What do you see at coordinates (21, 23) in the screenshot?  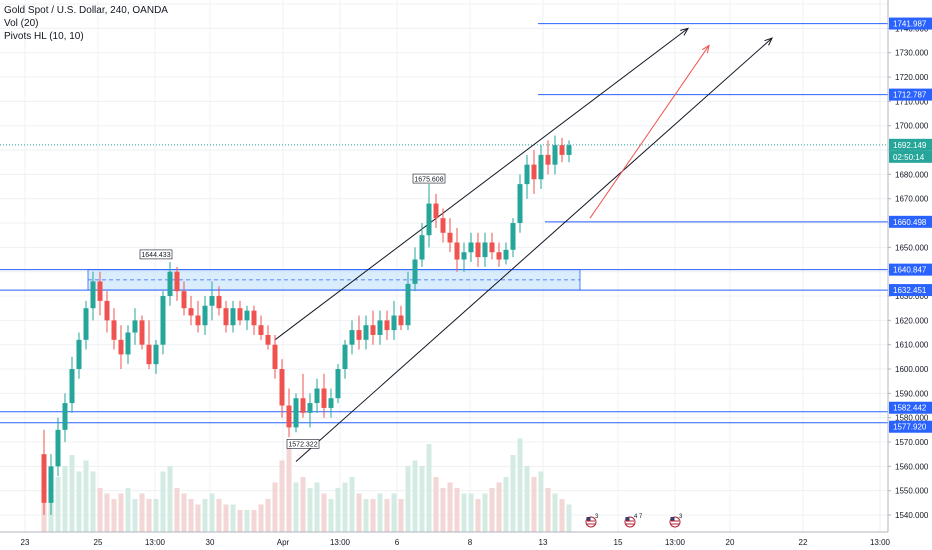 I see `legend-volume: Vol (20)` at bounding box center [21, 23].